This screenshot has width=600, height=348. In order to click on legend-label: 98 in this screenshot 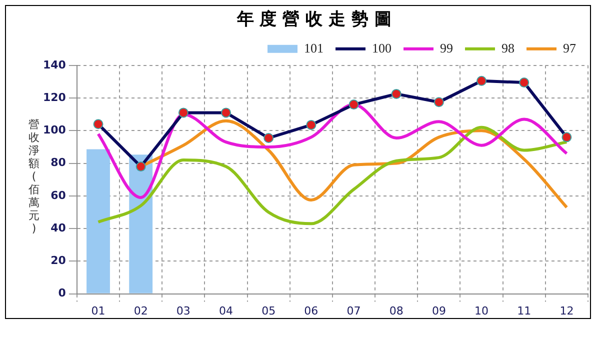, I will do `click(508, 48)`.